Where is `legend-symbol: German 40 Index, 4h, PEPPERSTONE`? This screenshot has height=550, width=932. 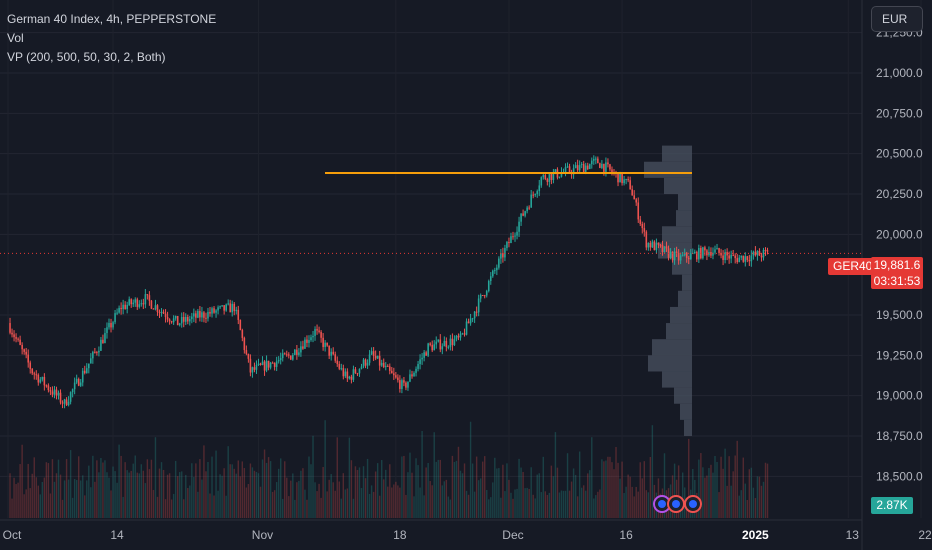
legend-symbol: German 40 Index, 4h, PEPPERSTONE is located at coordinates (112, 19).